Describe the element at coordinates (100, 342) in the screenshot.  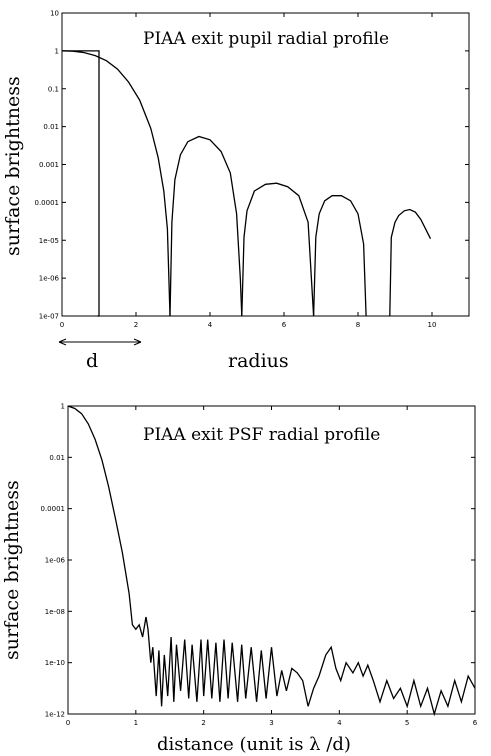
I see `d-arrow-heads` at that location.